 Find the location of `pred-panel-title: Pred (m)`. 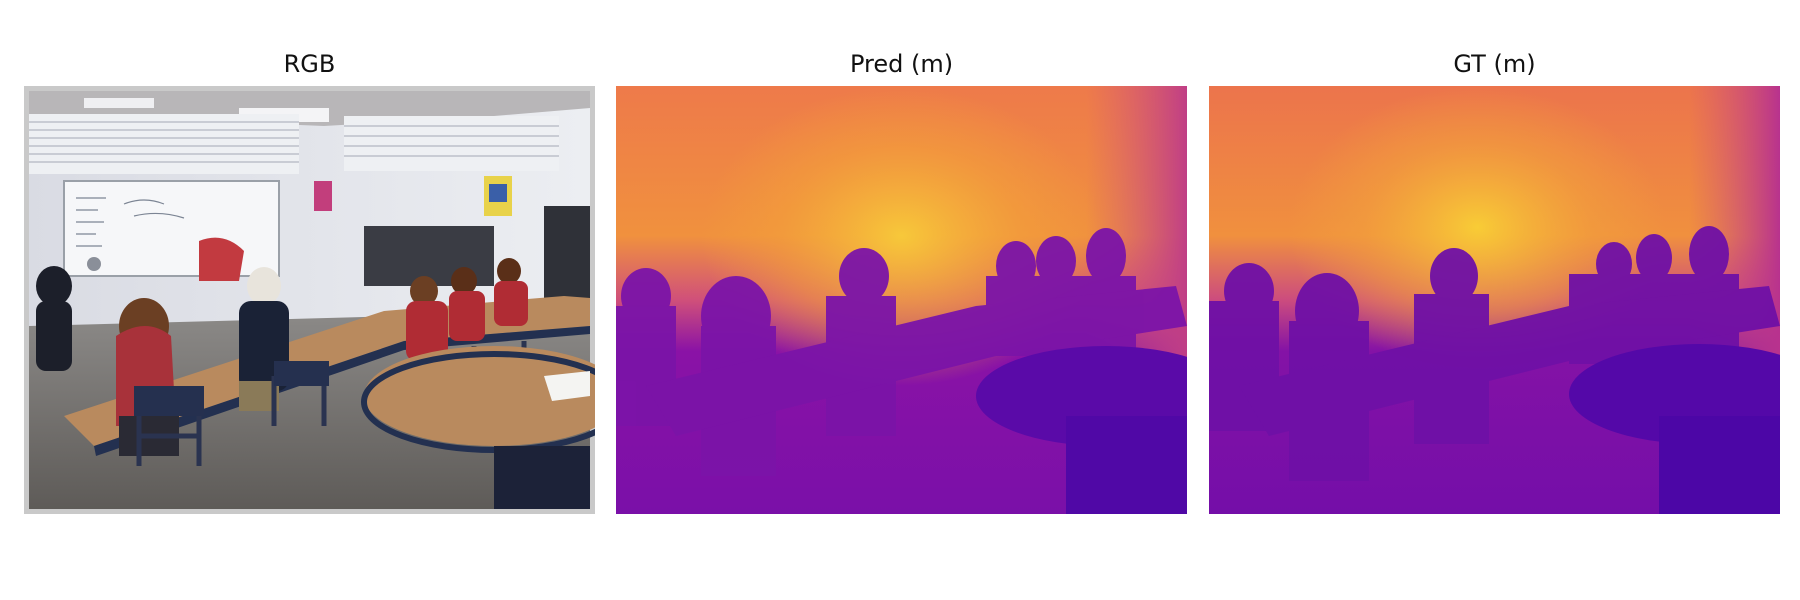

pred-panel-title: Pred (m) is located at coordinates (901, 64).